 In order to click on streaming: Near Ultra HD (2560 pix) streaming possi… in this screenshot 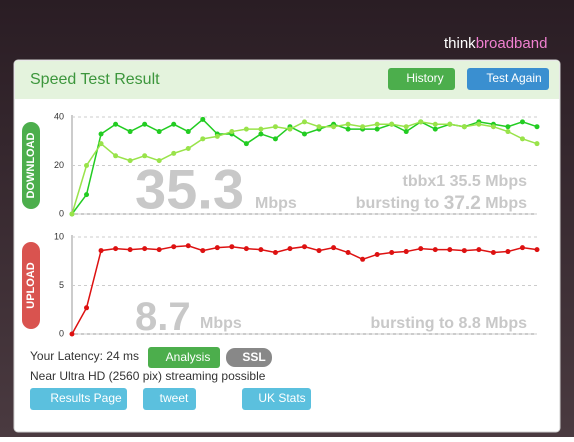, I will do `click(148, 376)`.